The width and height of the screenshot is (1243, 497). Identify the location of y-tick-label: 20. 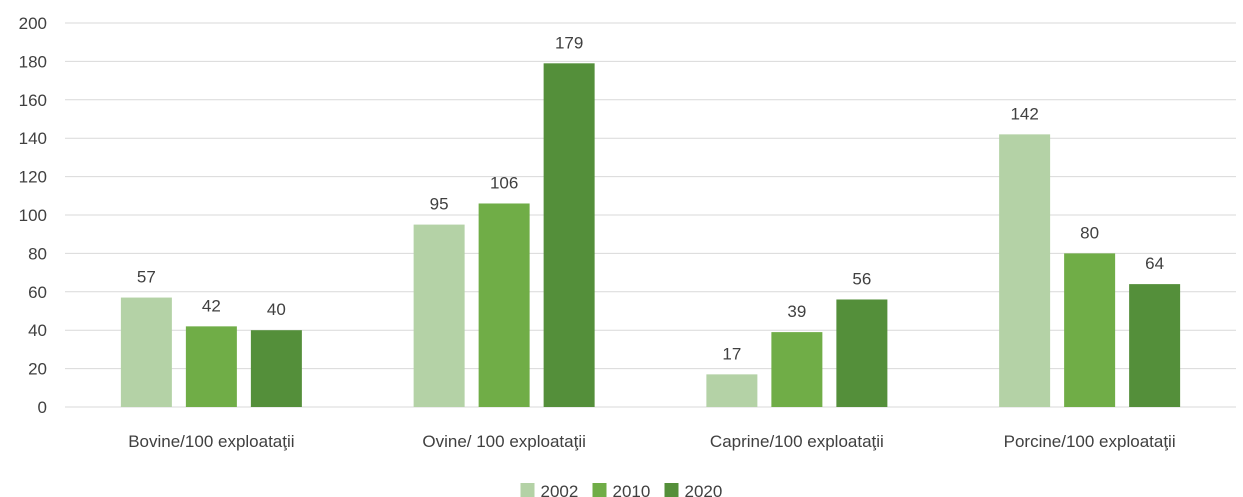
(37, 369).